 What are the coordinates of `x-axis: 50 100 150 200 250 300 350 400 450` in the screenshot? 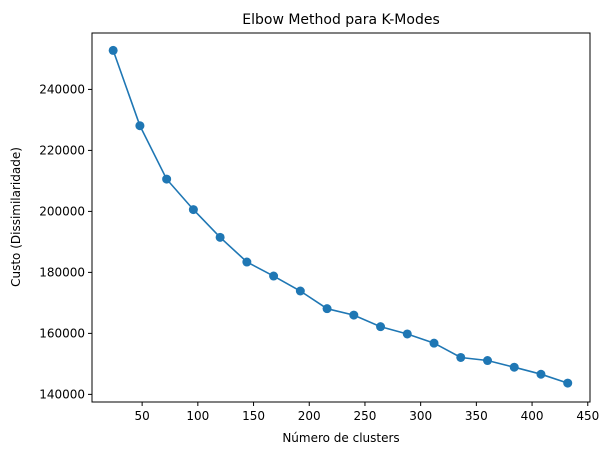 It's located at (366, 412).